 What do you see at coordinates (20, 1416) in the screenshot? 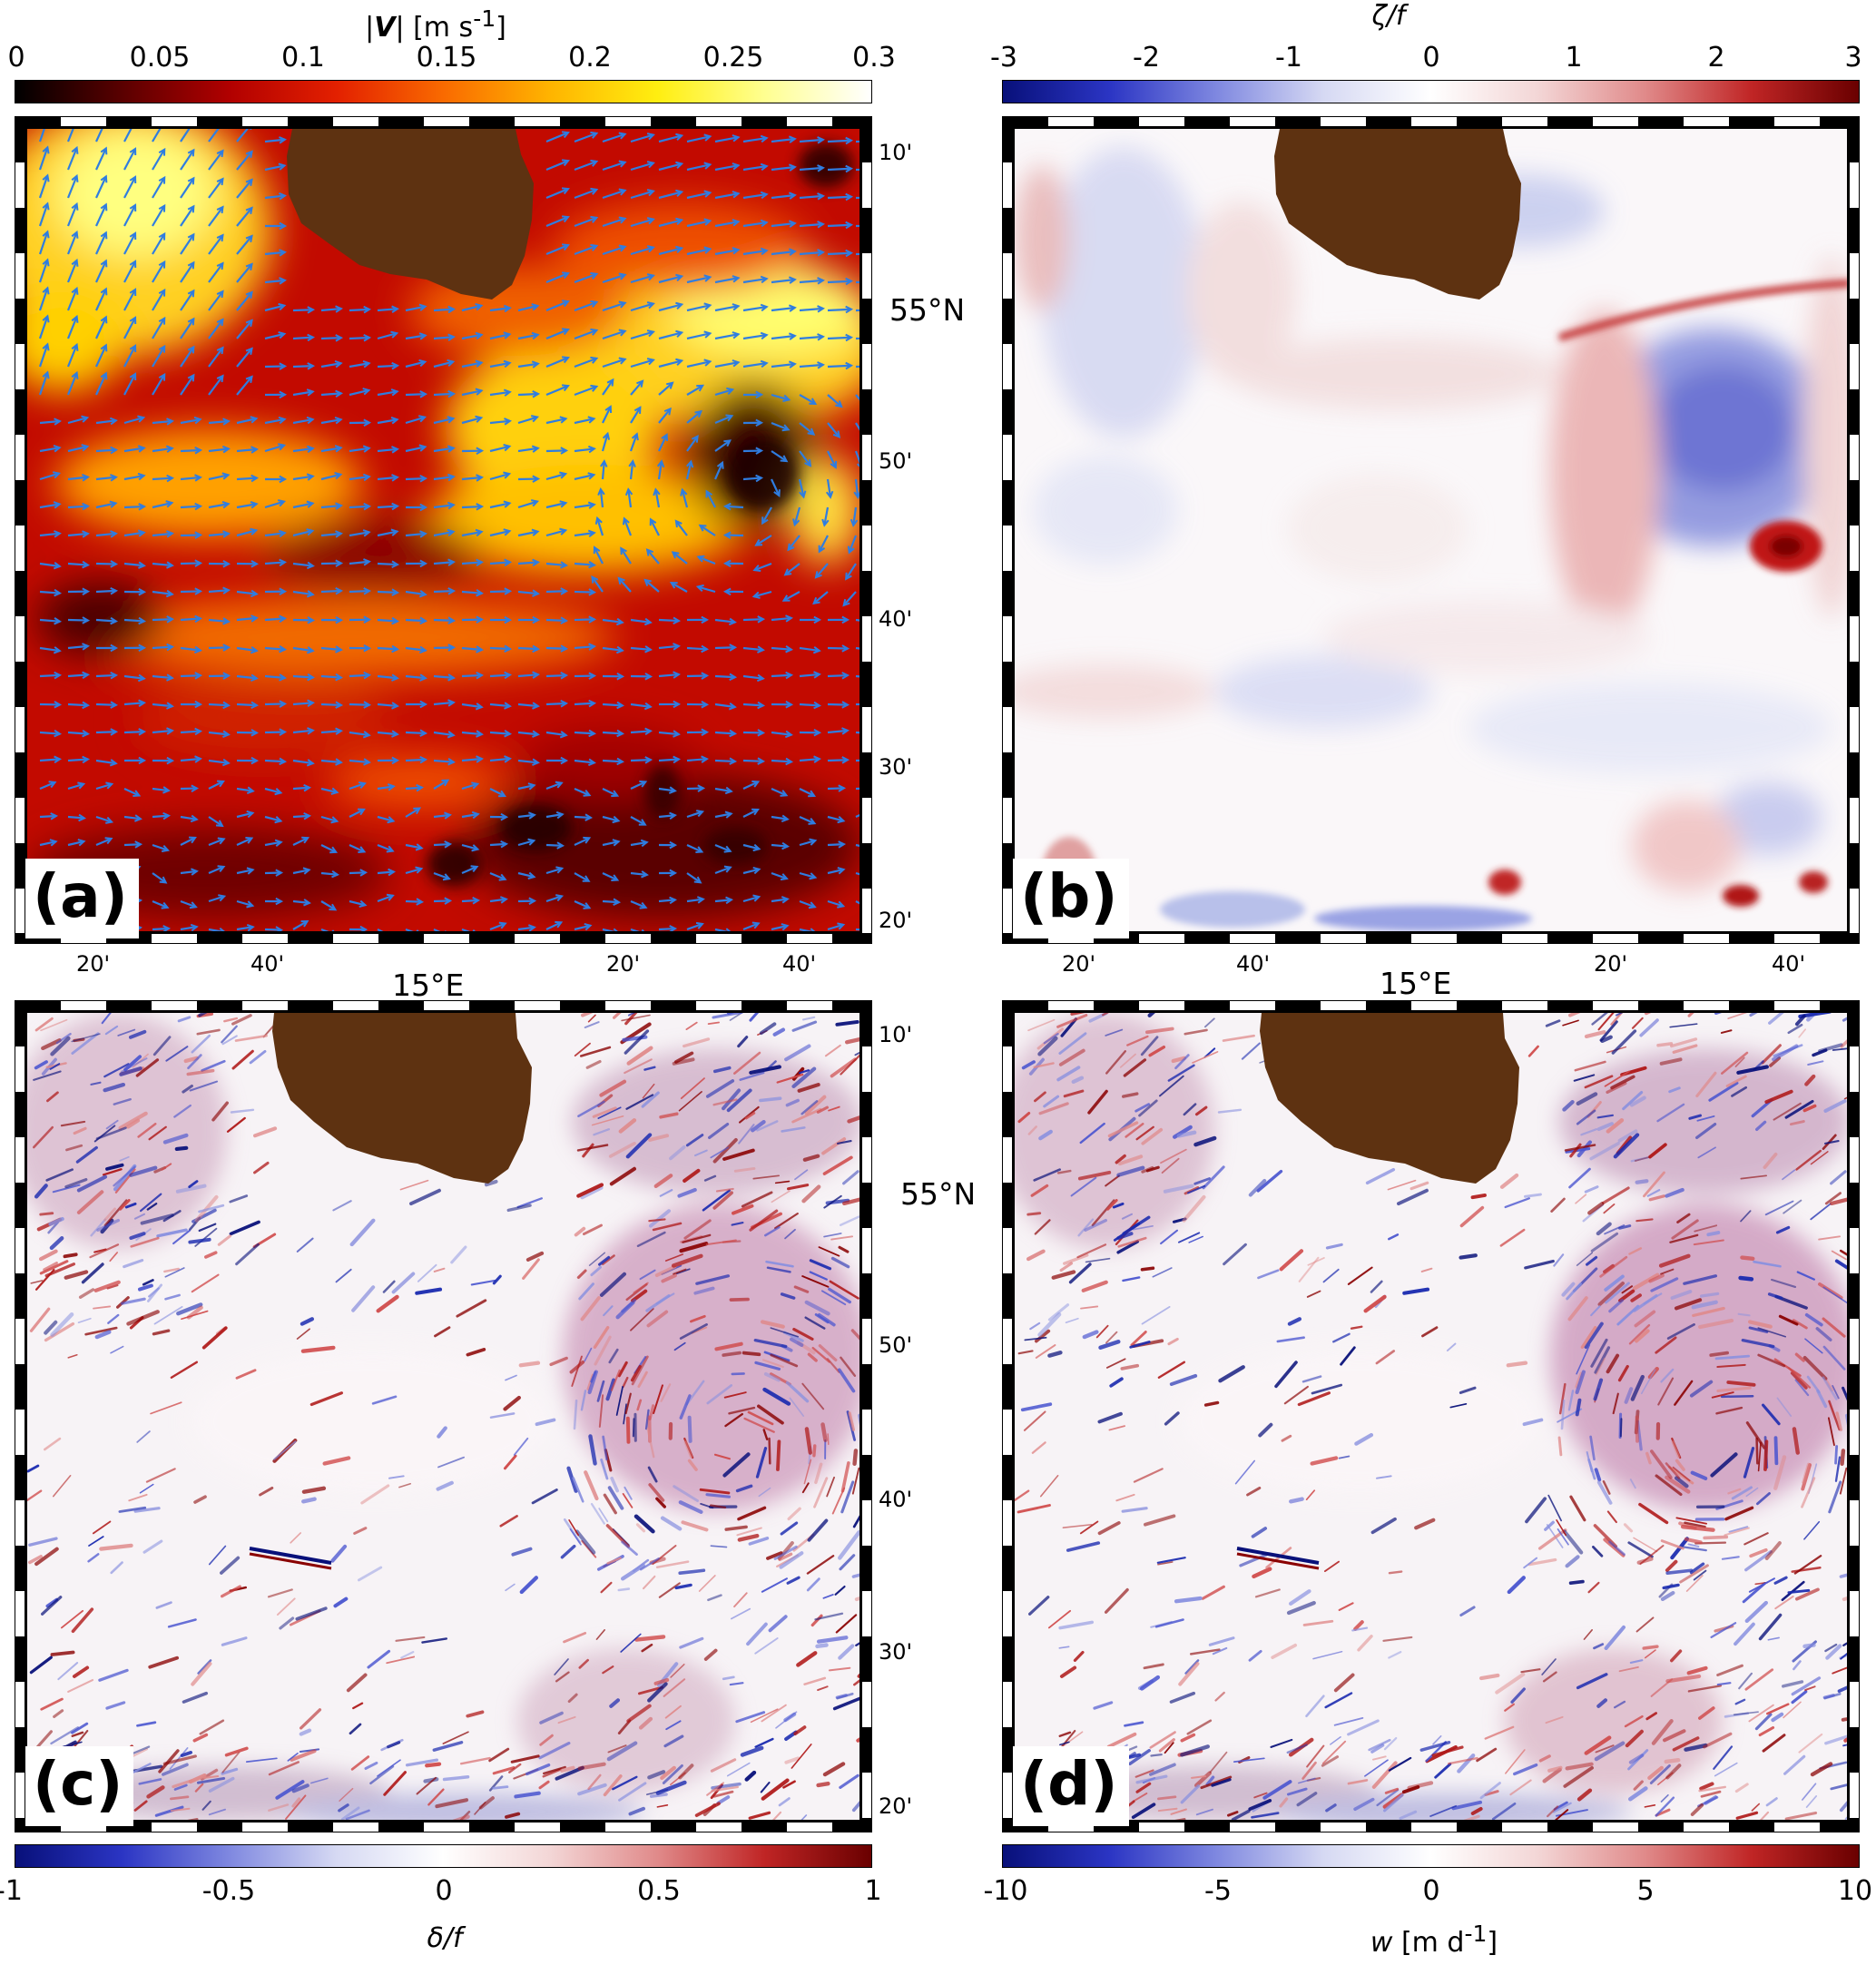
I see `map-frame-left` at bounding box center [20, 1416].